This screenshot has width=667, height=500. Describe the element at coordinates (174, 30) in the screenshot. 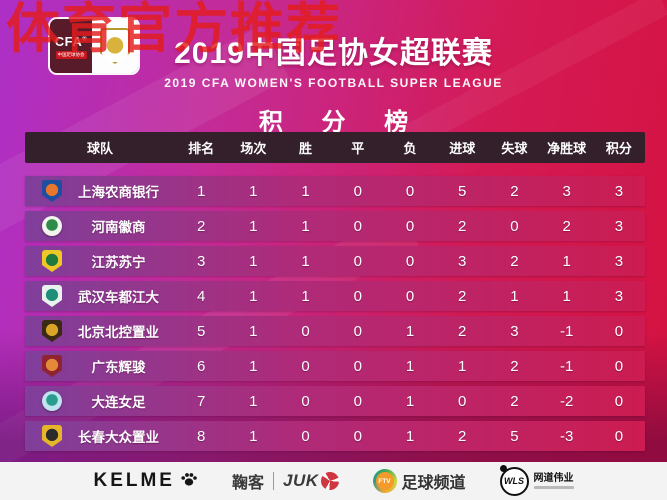

I see `watermark-text: 体育官方推荐` at that location.